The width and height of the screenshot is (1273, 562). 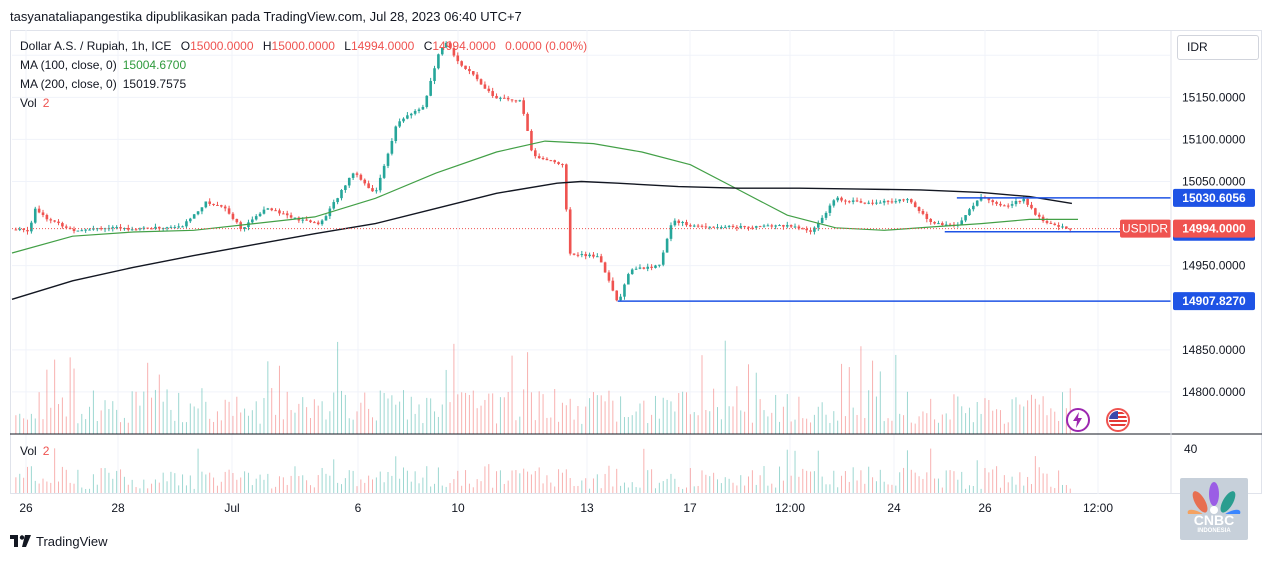 What do you see at coordinates (358, 508) in the screenshot?
I see `time-tick-label: 6` at bounding box center [358, 508].